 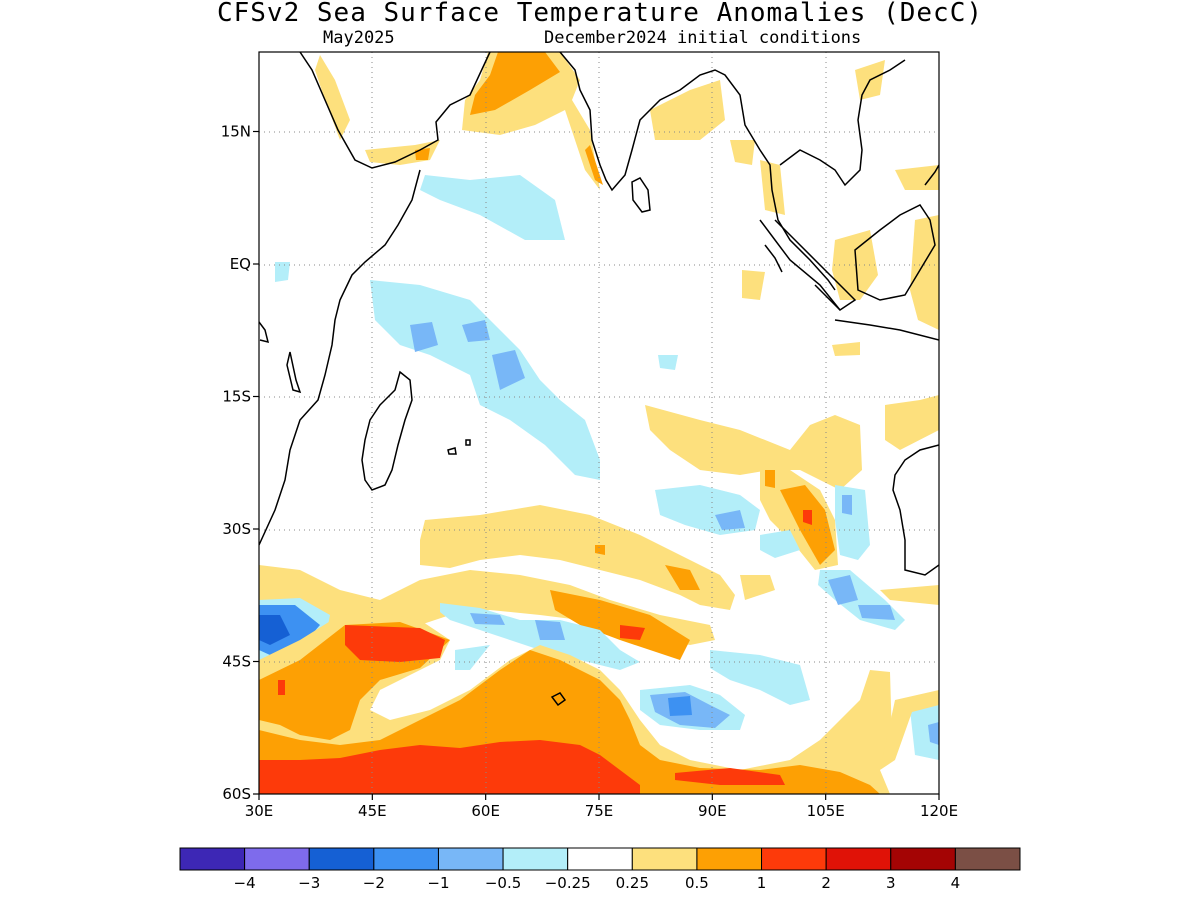 I want to click on initial-conditions: December2024 initial conditions, so click(x=703, y=38).